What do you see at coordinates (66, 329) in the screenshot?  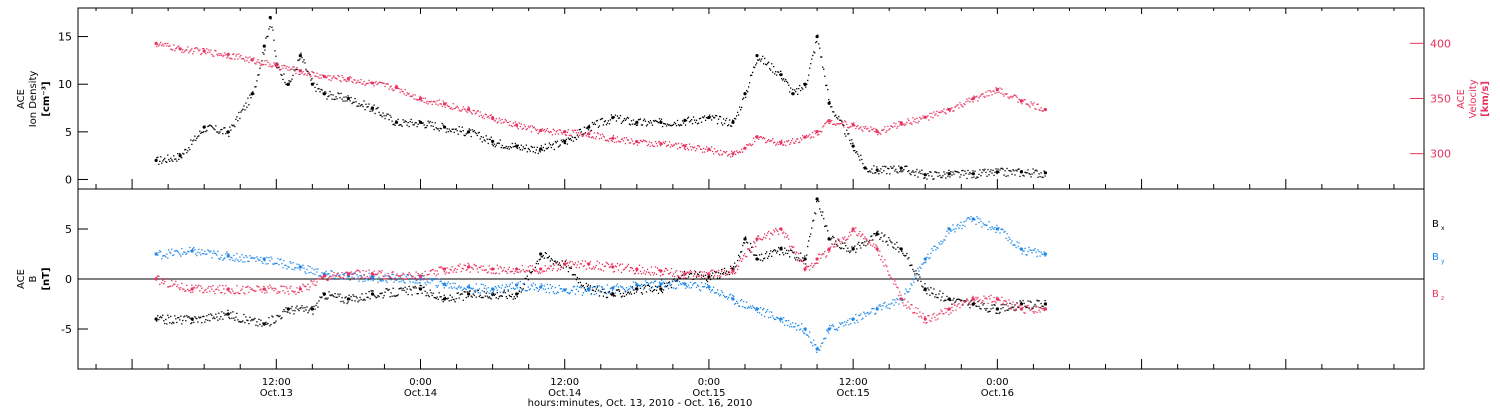 I see `bottom-ytick-label-0: -5` at bounding box center [66, 329].